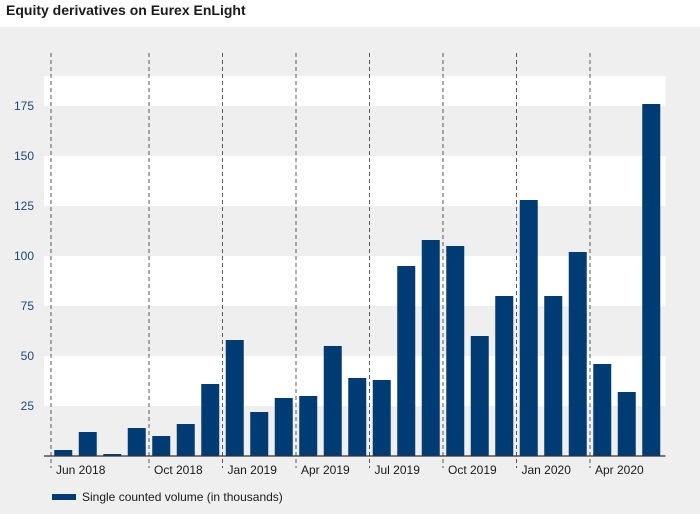  What do you see at coordinates (28, 406) in the screenshot?
I see `y-tick-label: 25` at bounding box center [28, 406].